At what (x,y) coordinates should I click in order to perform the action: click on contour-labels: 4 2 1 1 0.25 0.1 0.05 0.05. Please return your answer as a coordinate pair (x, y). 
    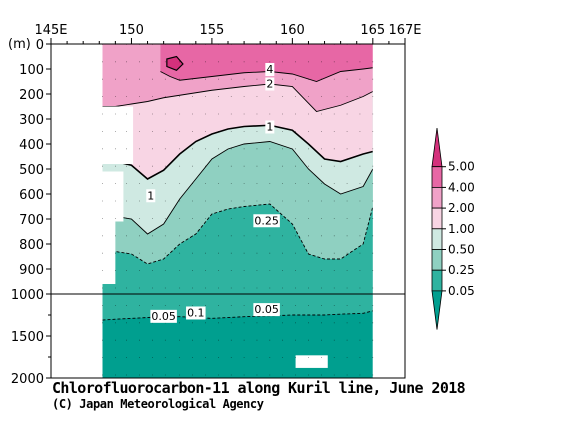
    Looking at the image, I should click on (213, 193).